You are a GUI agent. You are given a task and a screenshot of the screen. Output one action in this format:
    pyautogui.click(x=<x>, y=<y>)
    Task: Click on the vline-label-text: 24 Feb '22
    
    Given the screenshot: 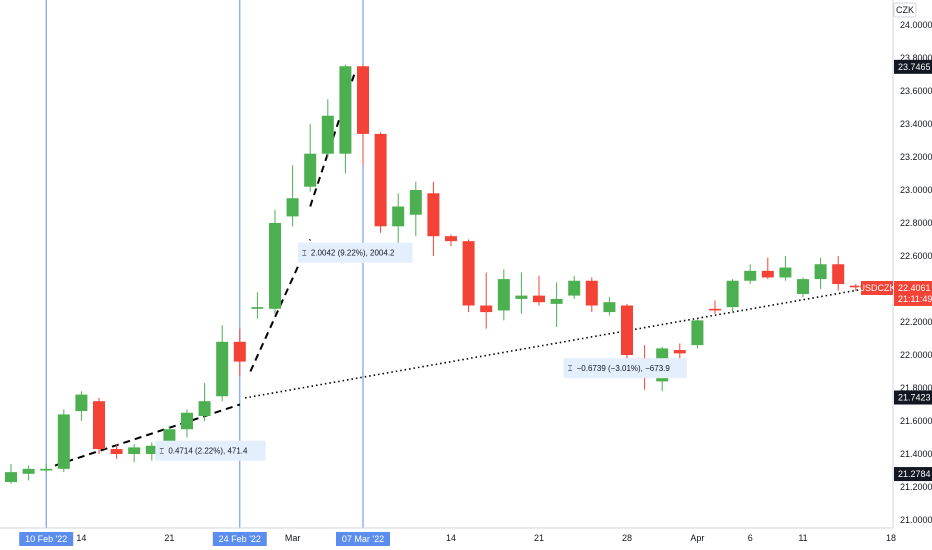 What is the action you would take?
    pyautogui.click(x=240, y=539)
    